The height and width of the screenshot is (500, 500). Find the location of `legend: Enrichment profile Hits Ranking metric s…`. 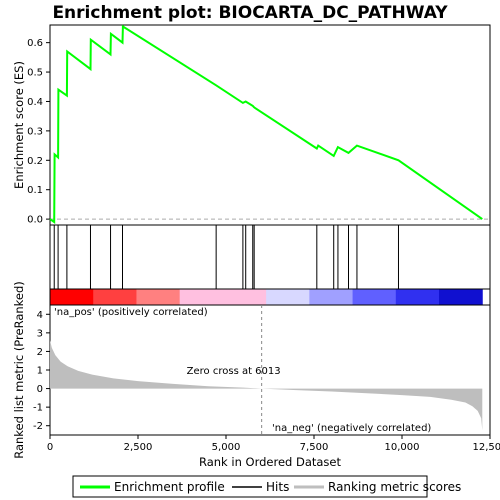

legend: Enrichment profile Hits Ranking metric s… is located at coordinates (266, 486).